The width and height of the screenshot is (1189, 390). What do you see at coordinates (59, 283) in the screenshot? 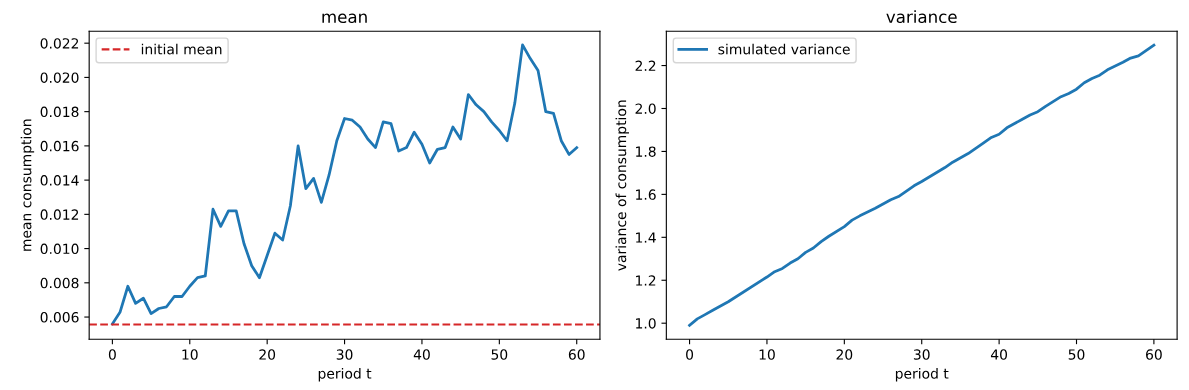
I see `y-tick-label: 0.008` at bounding box center [59, 283].